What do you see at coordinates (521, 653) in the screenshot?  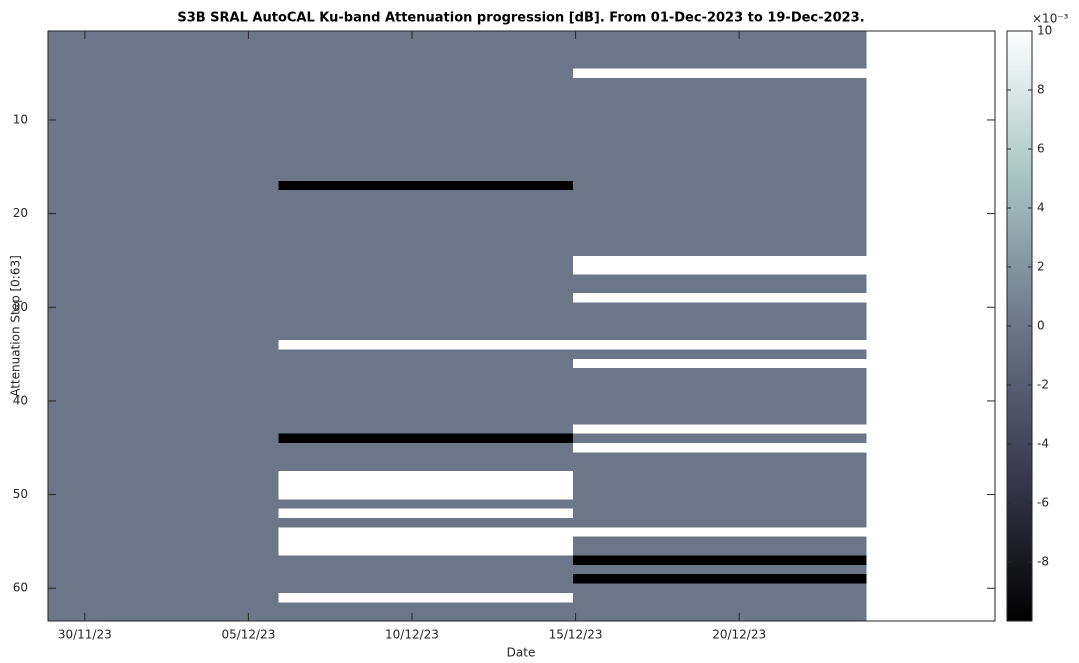 I see `x-axis-label: Date` at bounding box center [521, 653].